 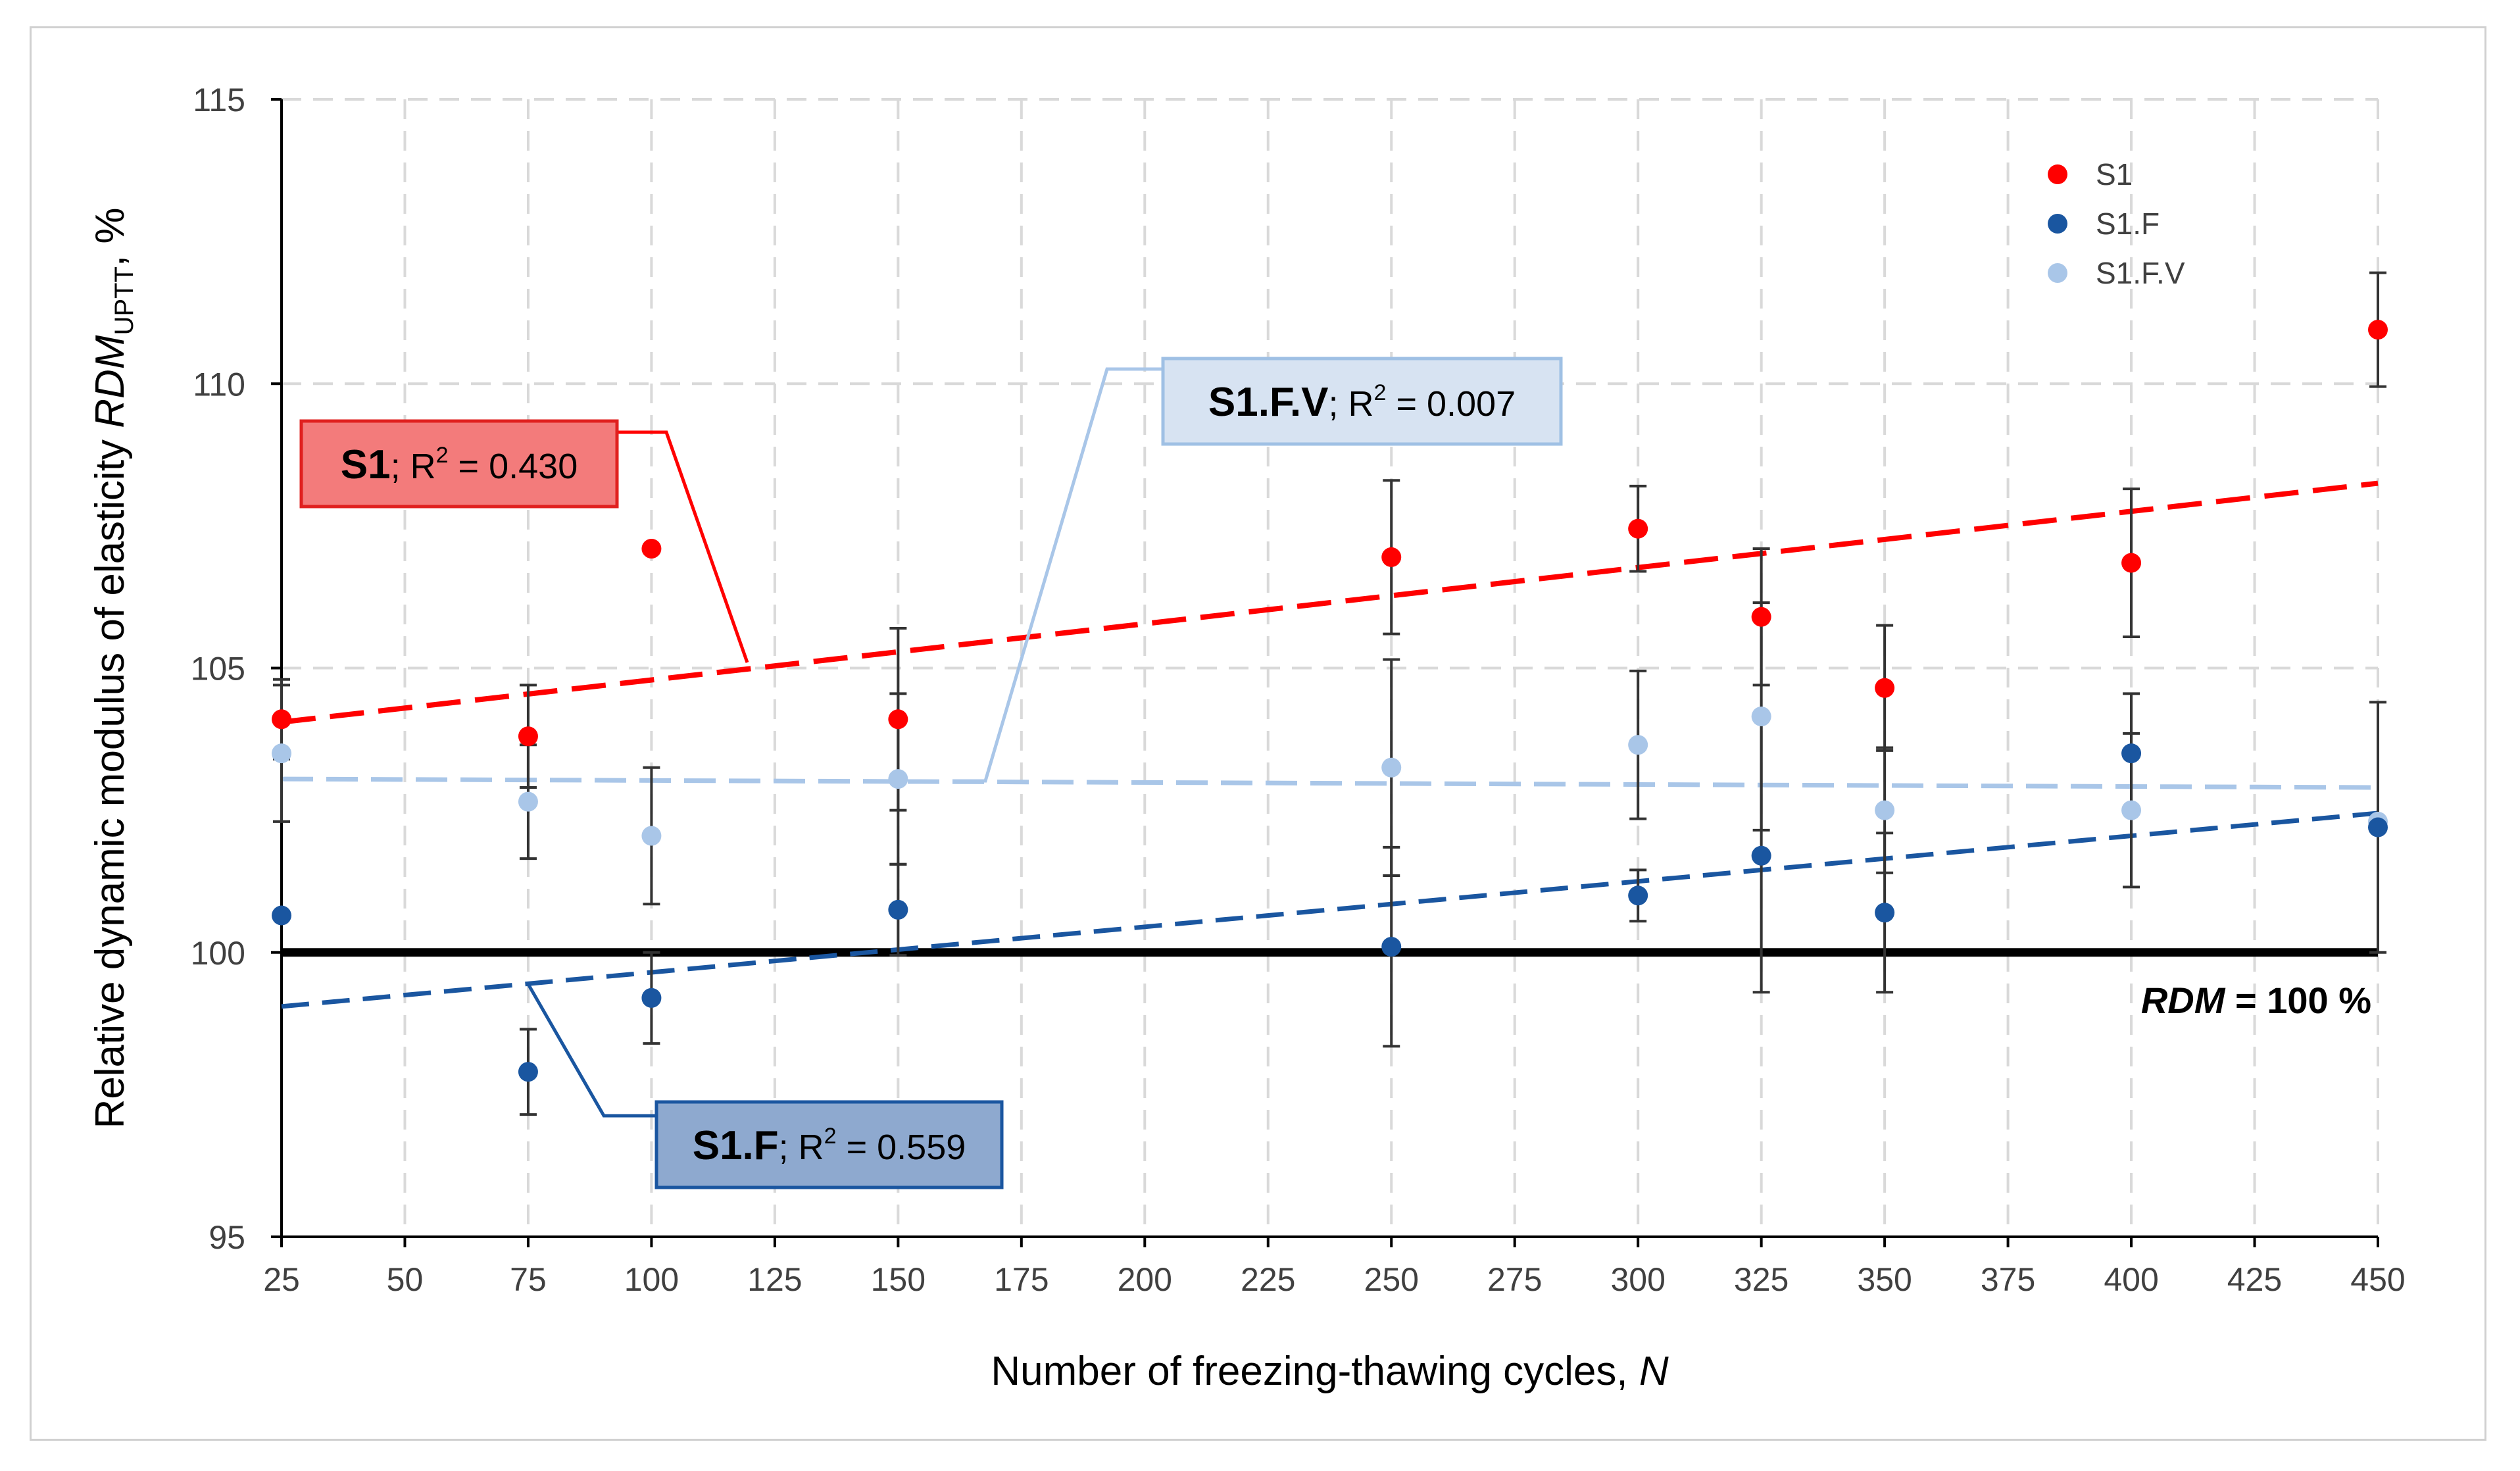 I want to click on callout-r2-value: = 0.430, so click(x=513, y=467).